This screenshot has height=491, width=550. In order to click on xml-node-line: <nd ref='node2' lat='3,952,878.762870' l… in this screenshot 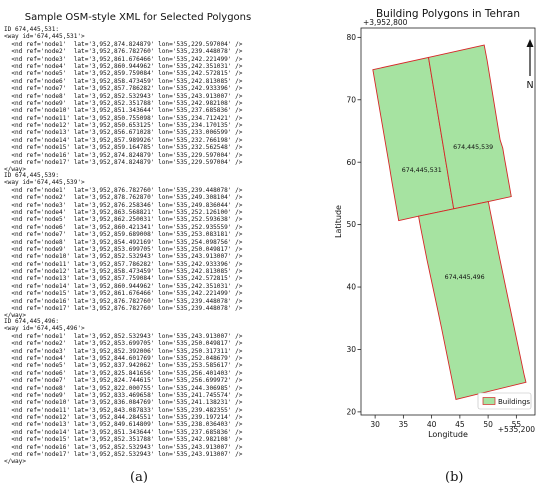, I will do `click(123, 198)`.